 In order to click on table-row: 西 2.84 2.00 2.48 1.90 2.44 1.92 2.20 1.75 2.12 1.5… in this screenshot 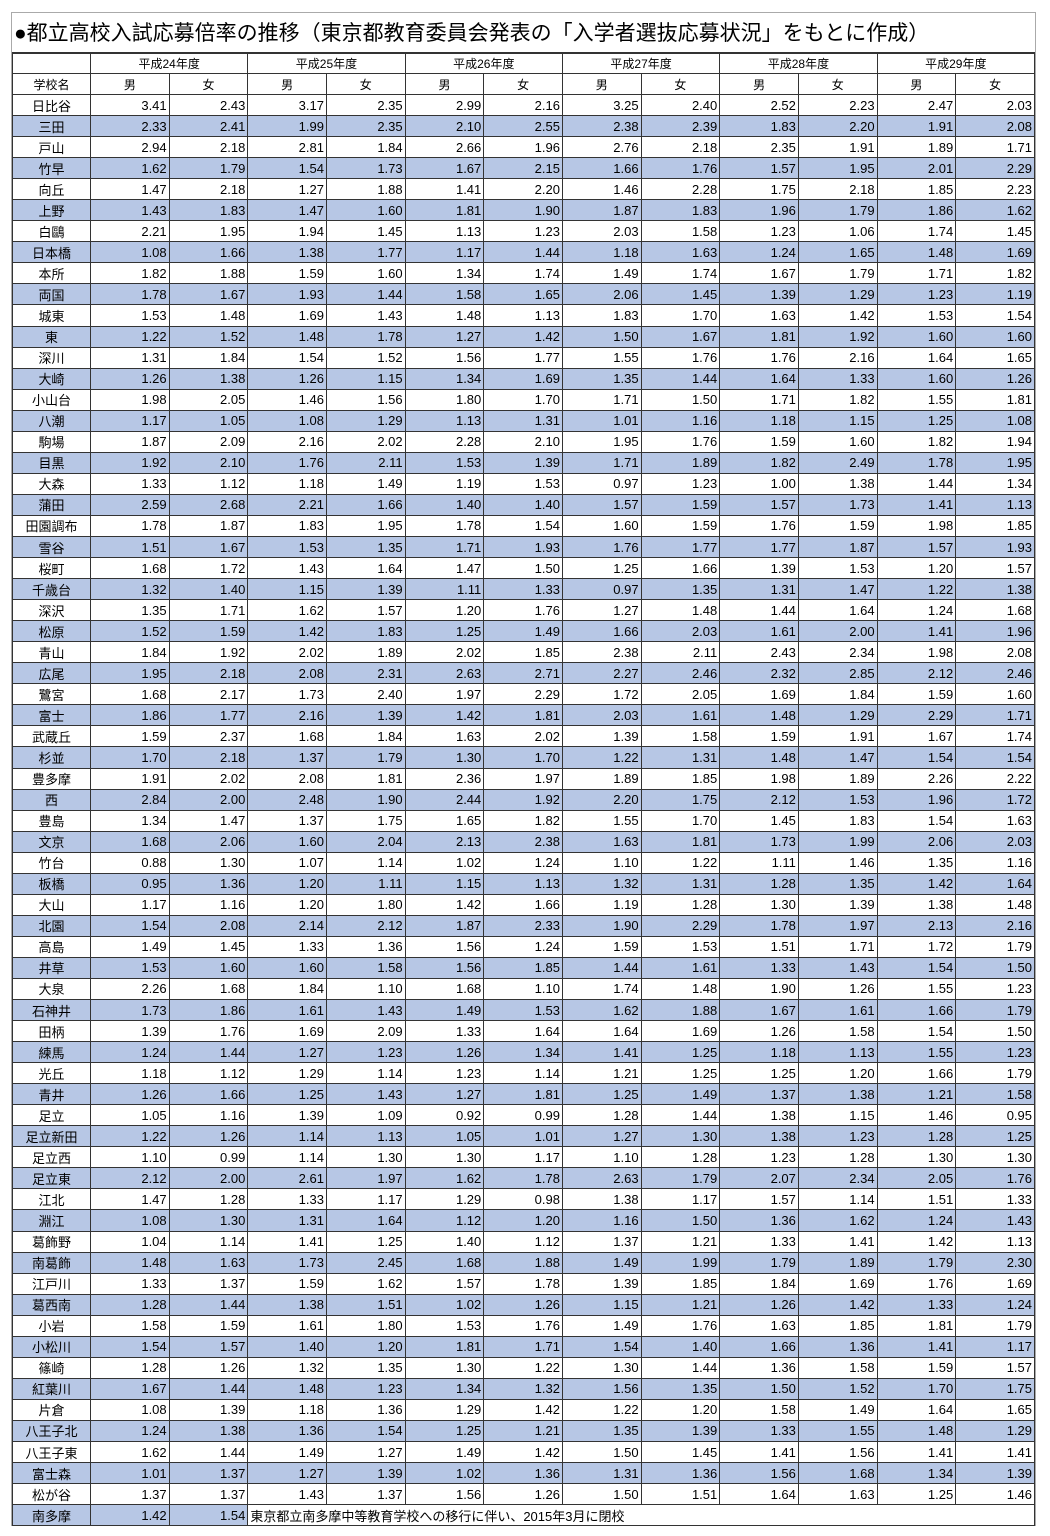, I will do `click(523, 799)`.